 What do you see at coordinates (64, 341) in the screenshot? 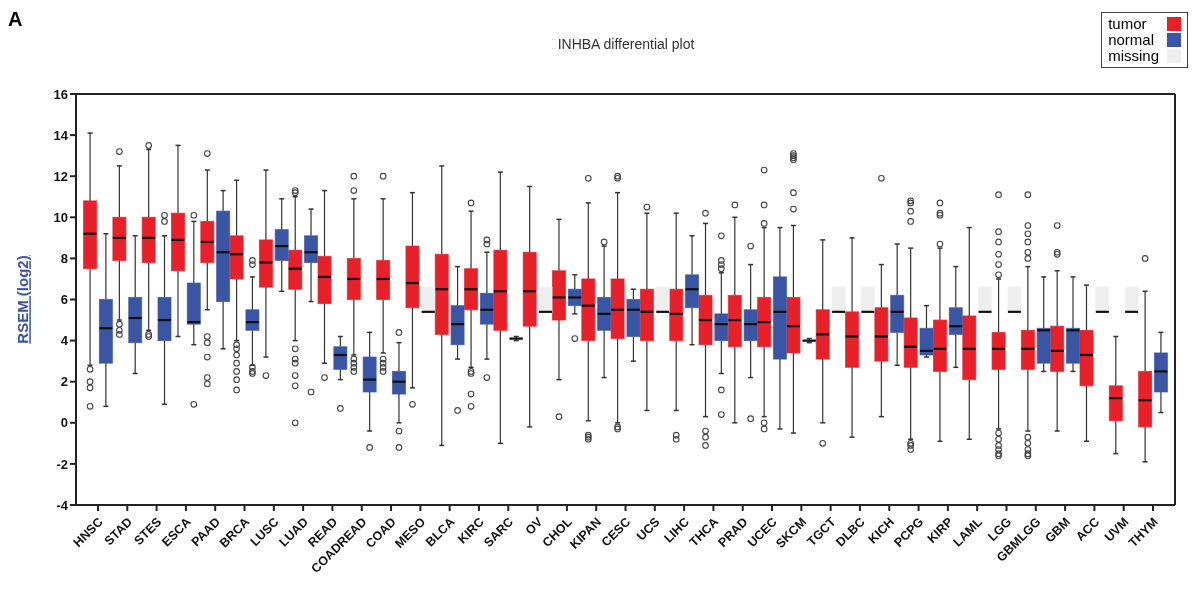
I see `y-tick-label: 4` at bounding box center [64, 341].